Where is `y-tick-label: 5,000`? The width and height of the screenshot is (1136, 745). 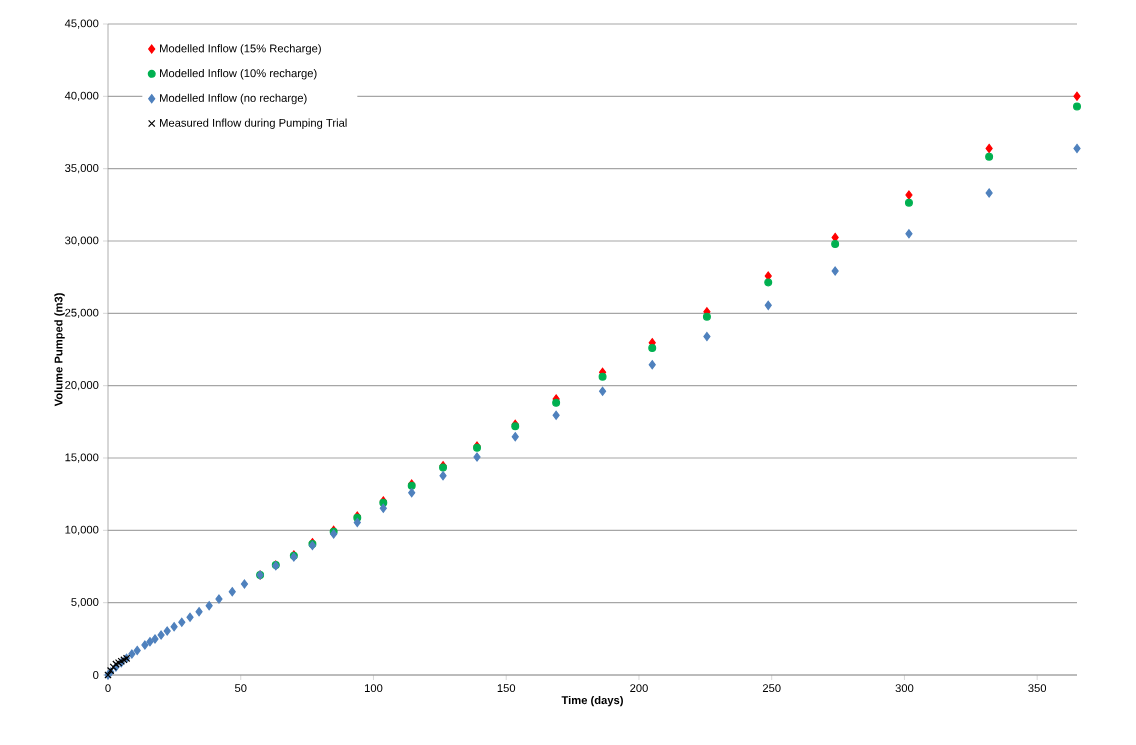
y-tick-label: 5,000 is located at coordinates (85, 603).